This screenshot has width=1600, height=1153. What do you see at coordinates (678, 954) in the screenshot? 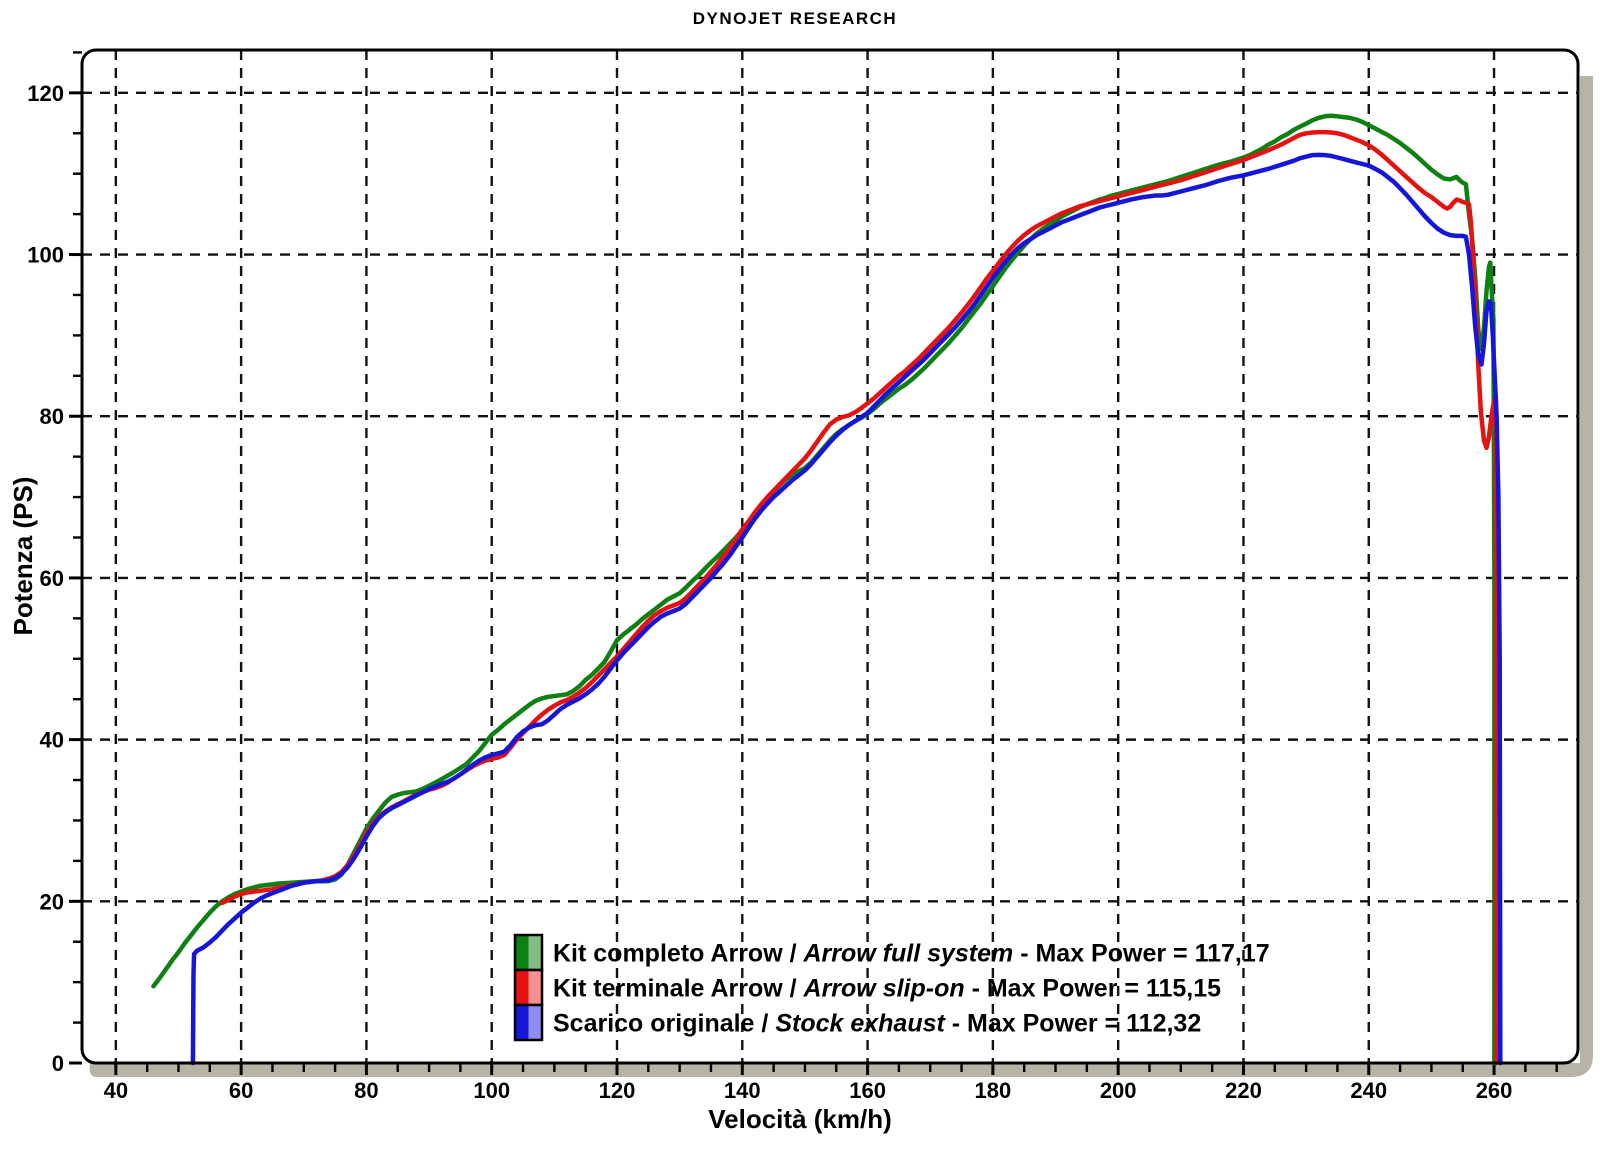
I see `legend-name-it: Kit completo Arrow /` at bounding box center [678, 954].